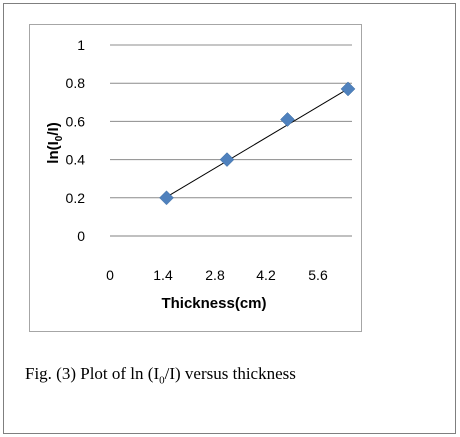 The height and width of the screenshot is (437, 460). What do you see at coordinates (110, 275) in the screenshot?
I see `x-tick-label: 0` at bounding box center [110, 275].